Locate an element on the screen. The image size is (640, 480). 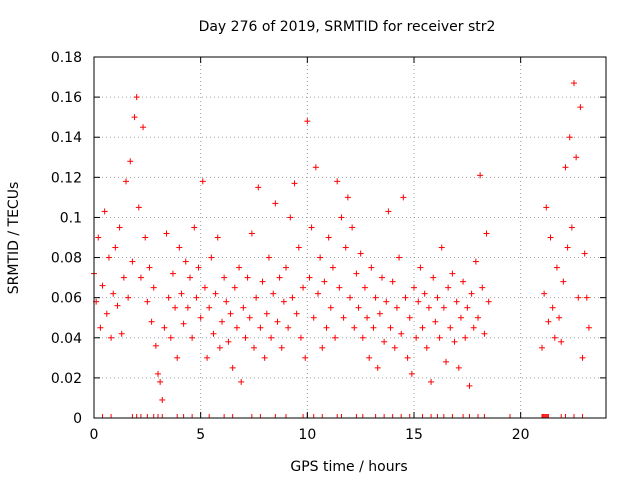
y-tick-label: 0.08 is located at coordinates (66, 259).